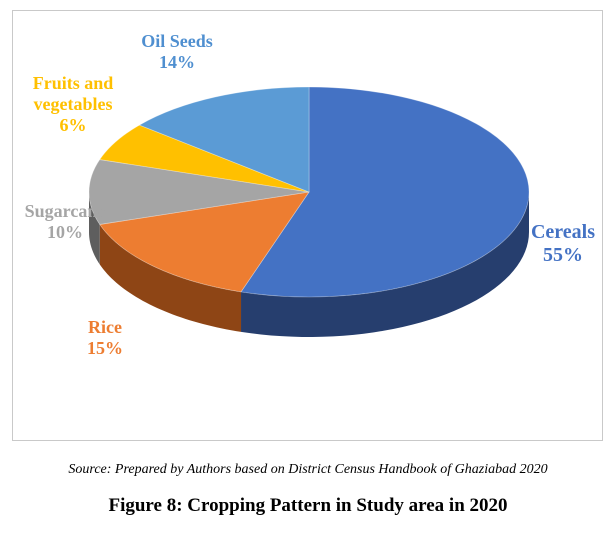 The height and width of the screenshot is (534, 616). I want to click on slice-label-rice: Rice 15%, so click(105, 338).